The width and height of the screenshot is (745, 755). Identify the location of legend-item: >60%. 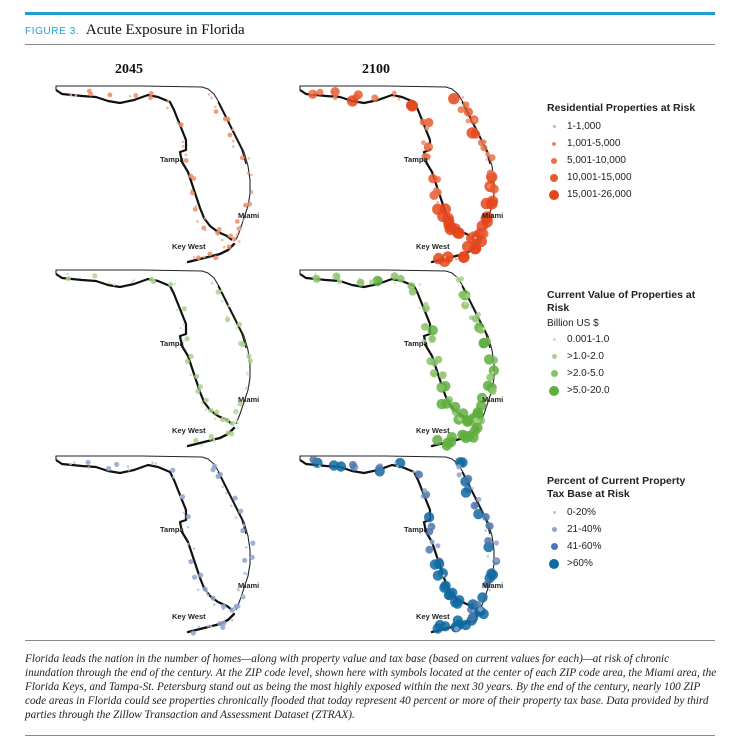
(632, 563).